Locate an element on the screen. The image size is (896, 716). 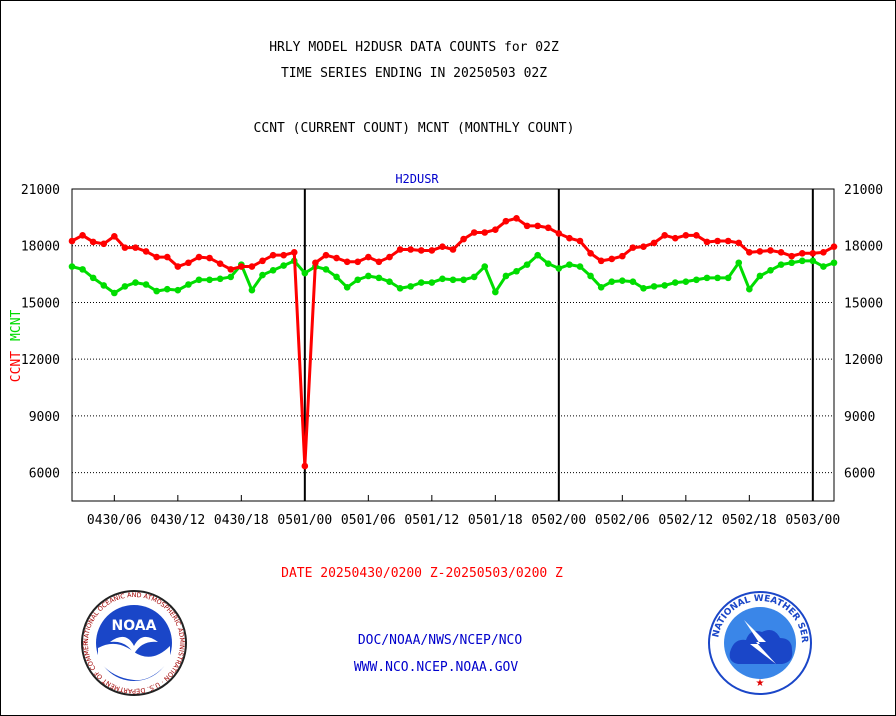
x-tick-label: 0501/06 is located at coordinates (368, 520).